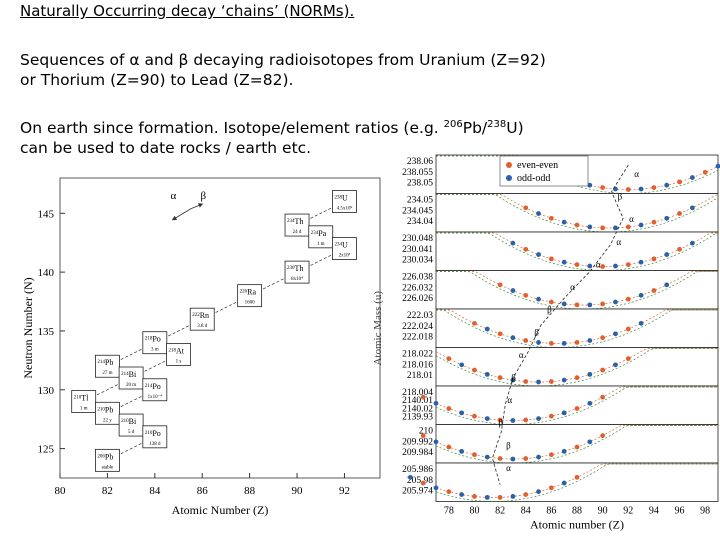 The height and width of the screenshot is (540, 720). What do you see at coordinates (500, 511) in the screenshot?
I see `mass-x-tick-label: 82` at bounding box center [500, 511].